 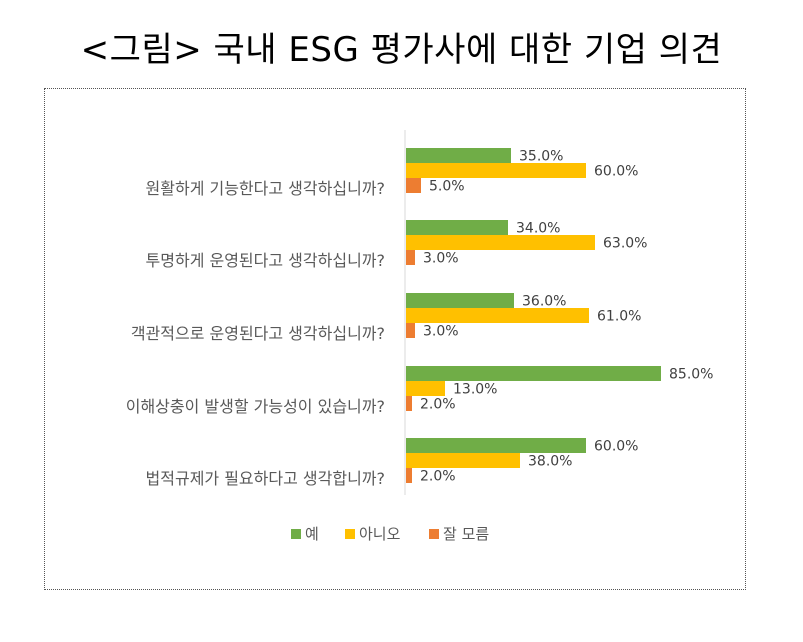 What do you see at coordinates (691, 375) in the screenshot?
I see `data-label: 85.0%` at bounding box center [691, 375].